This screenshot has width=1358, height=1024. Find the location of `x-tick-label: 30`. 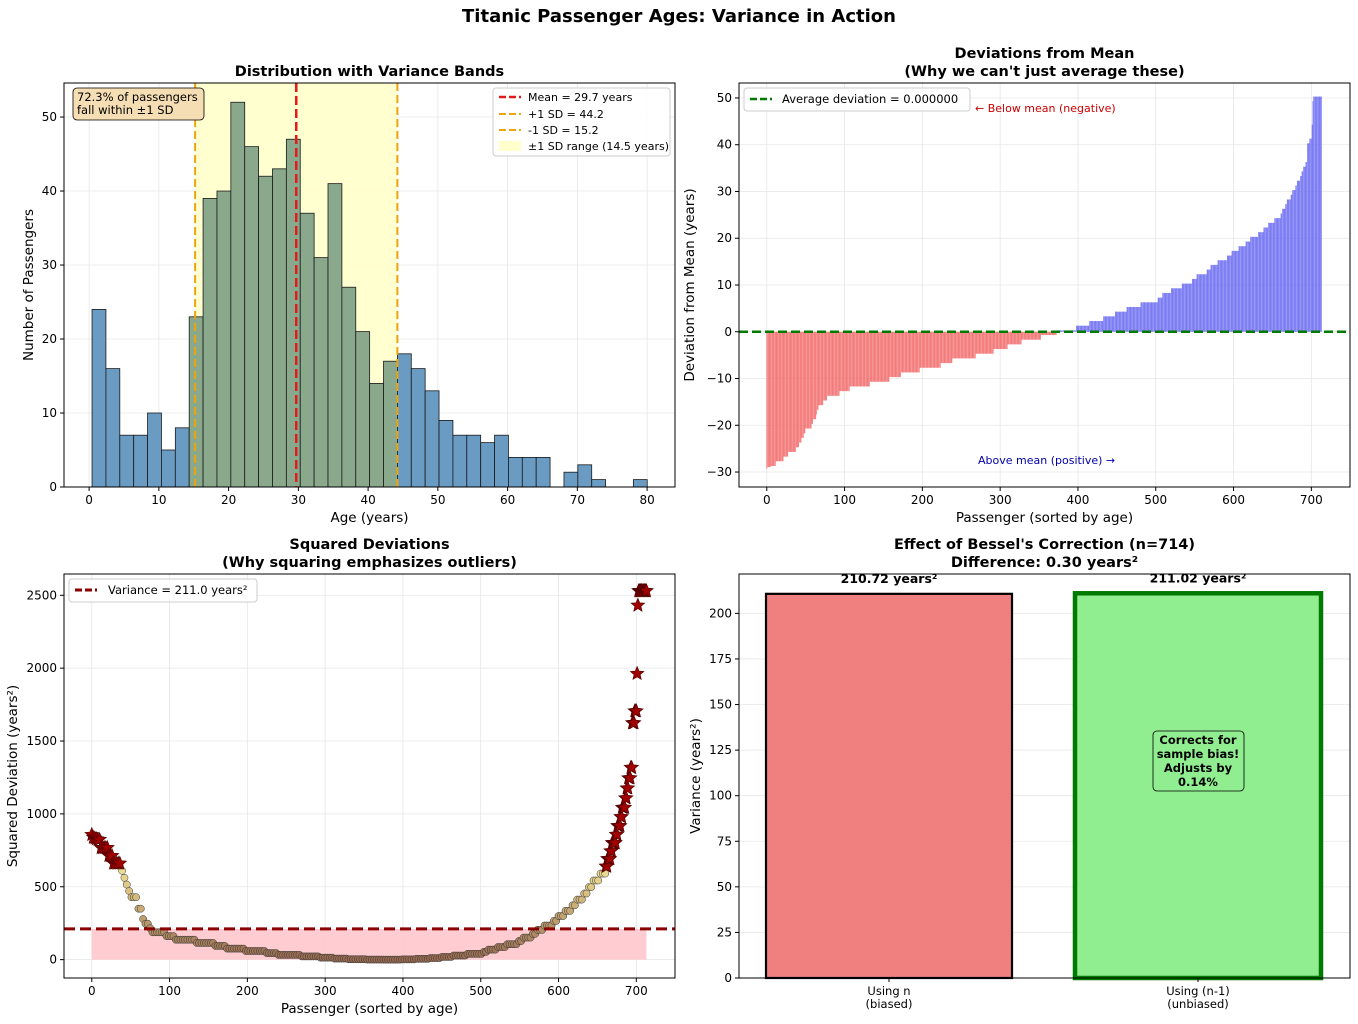

x-tick-label: 30 is located at coordinates (298, 500).